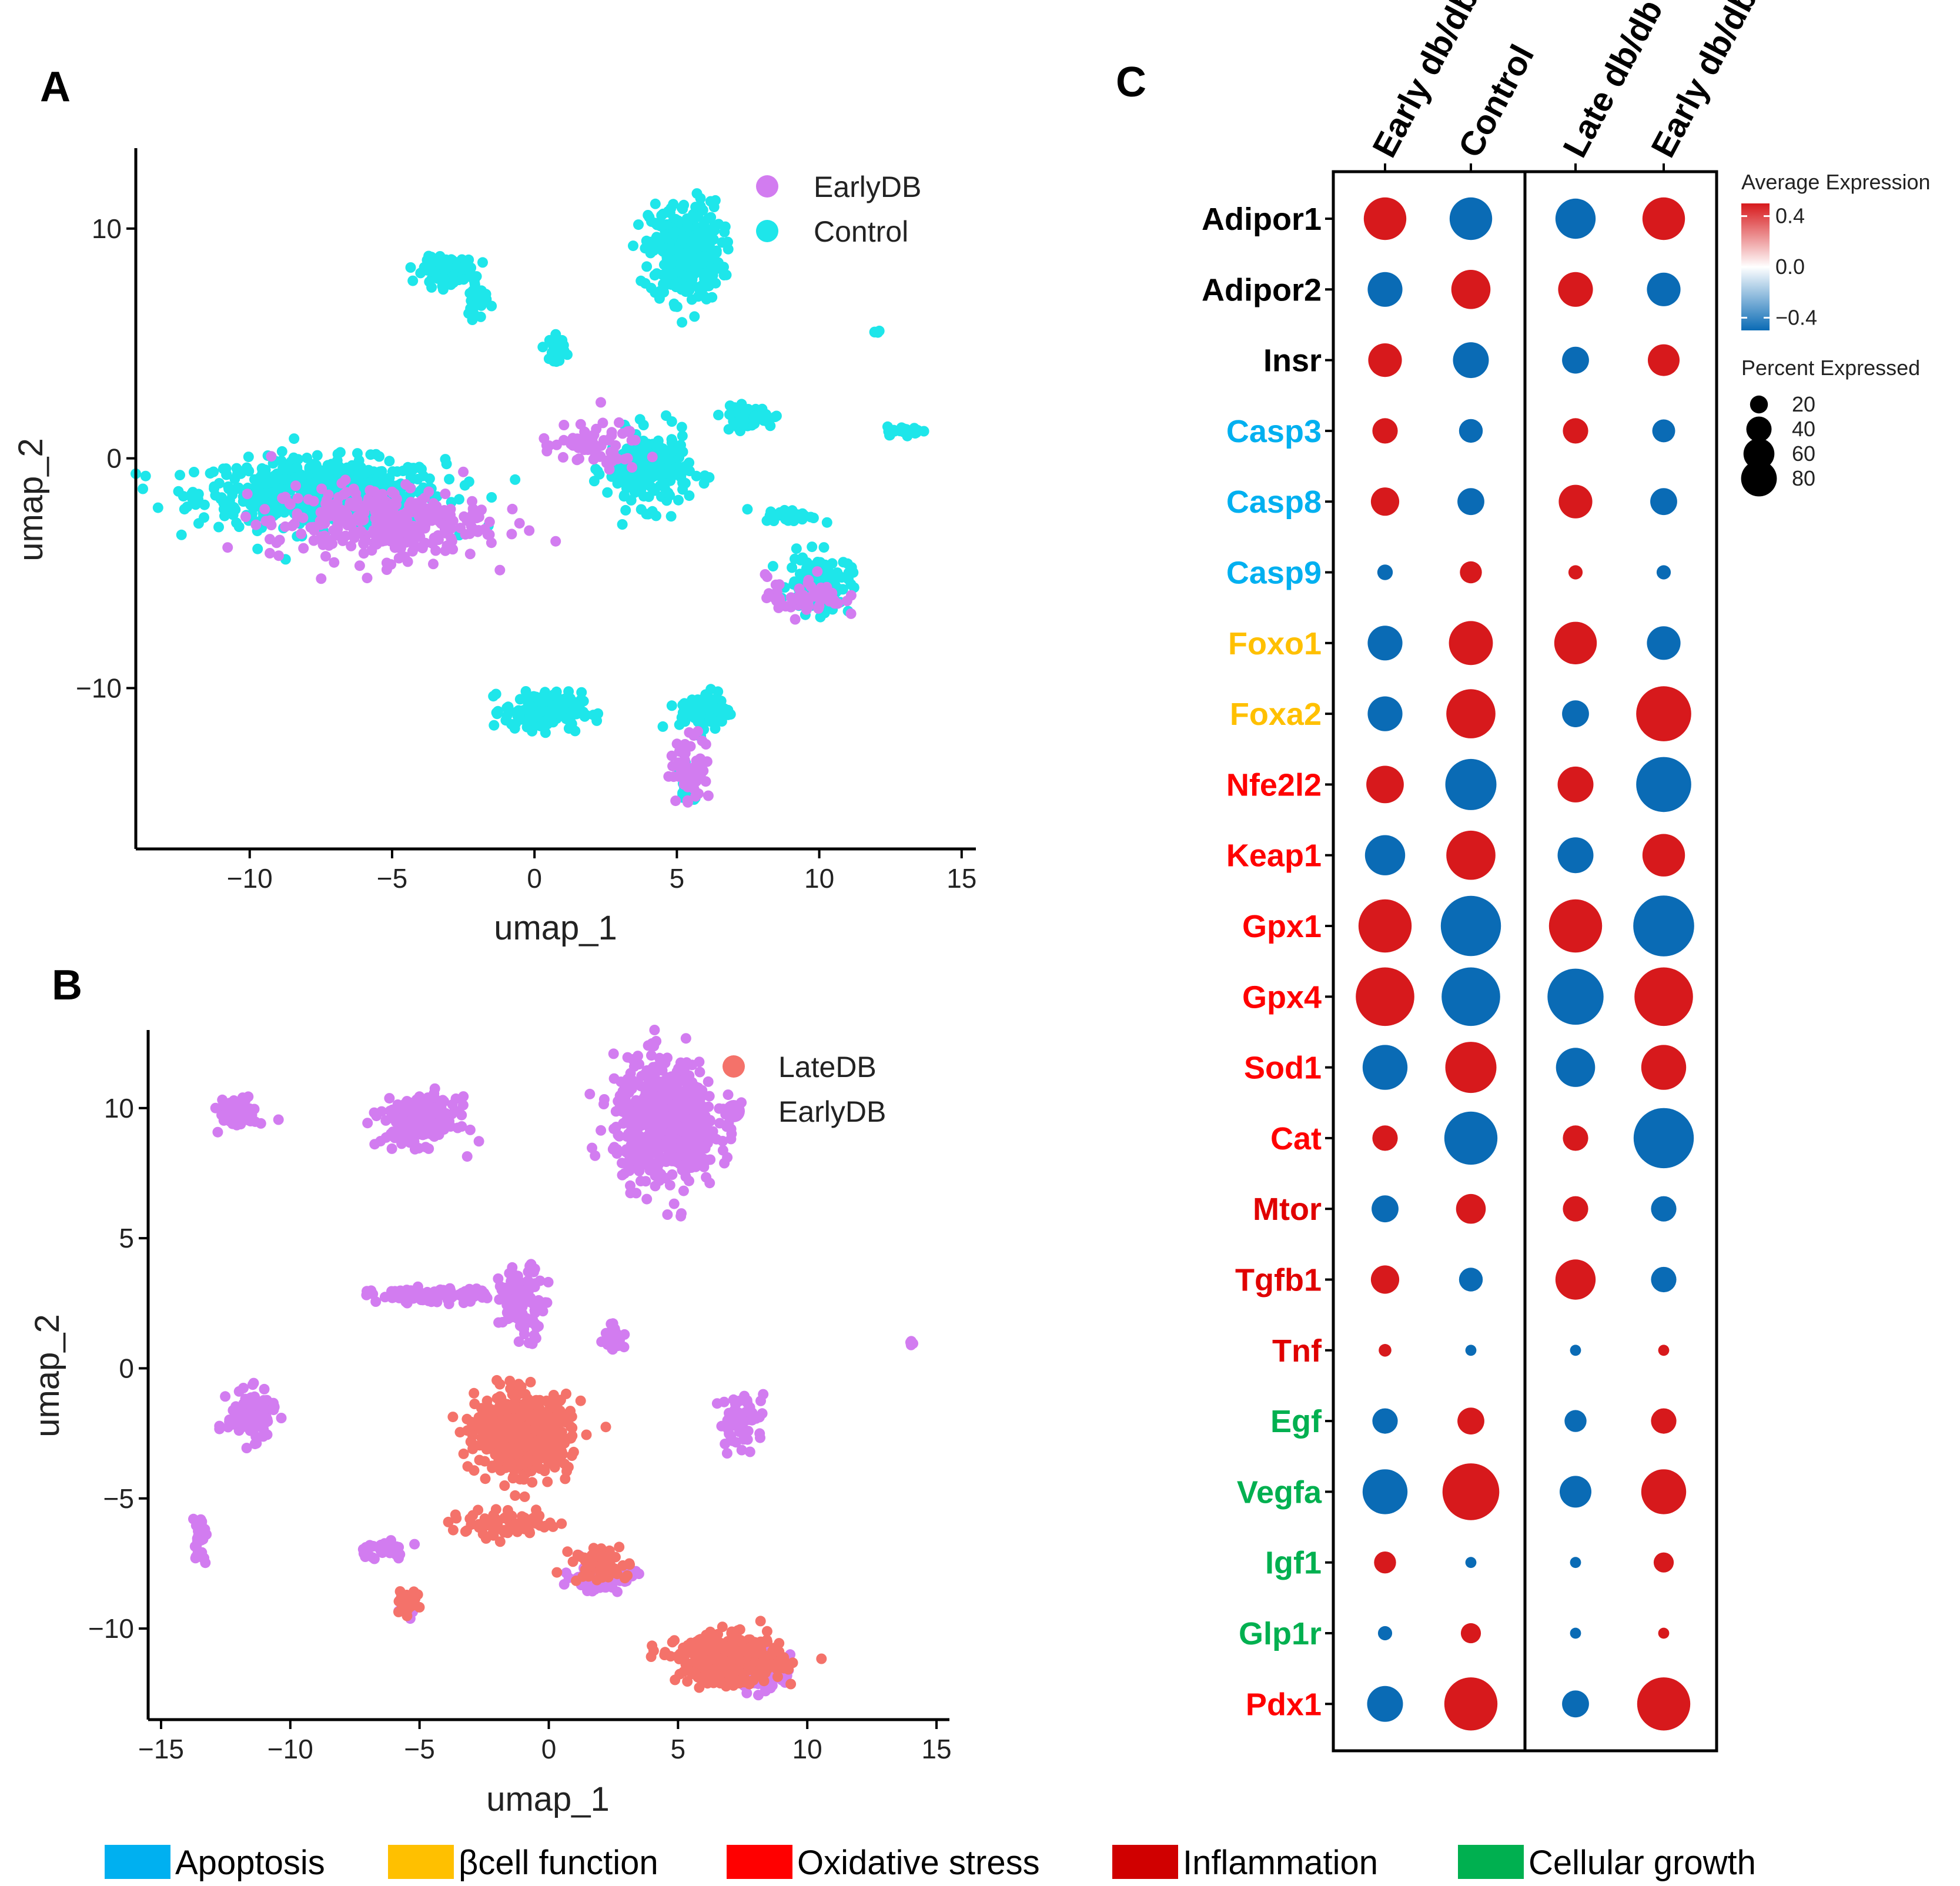 This screenshot has height=1886, width=1960. Describe the element at coordinates (961, 878) in the screenshot. I see `x-tick-label: 15` at that location.